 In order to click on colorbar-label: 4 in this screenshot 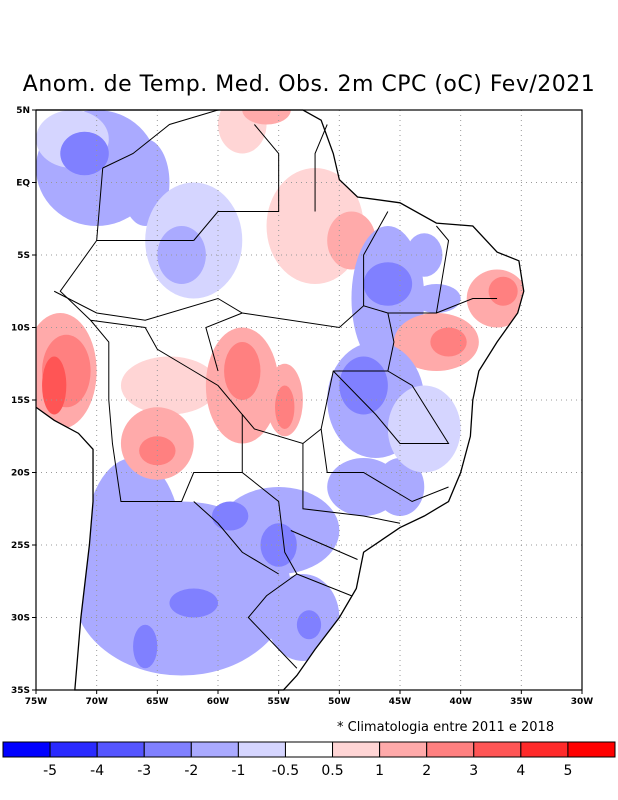, I will do `click(520, 771)`.